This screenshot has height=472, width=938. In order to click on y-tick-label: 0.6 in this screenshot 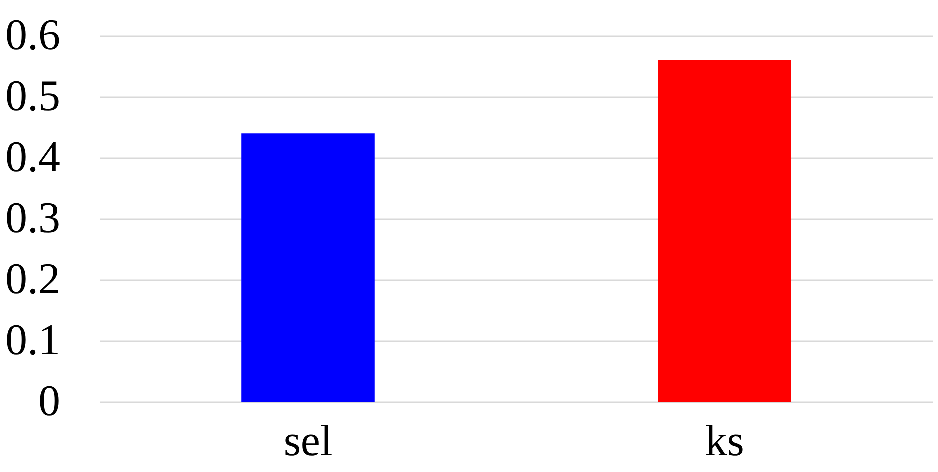, I will do `click(33, 35)`.